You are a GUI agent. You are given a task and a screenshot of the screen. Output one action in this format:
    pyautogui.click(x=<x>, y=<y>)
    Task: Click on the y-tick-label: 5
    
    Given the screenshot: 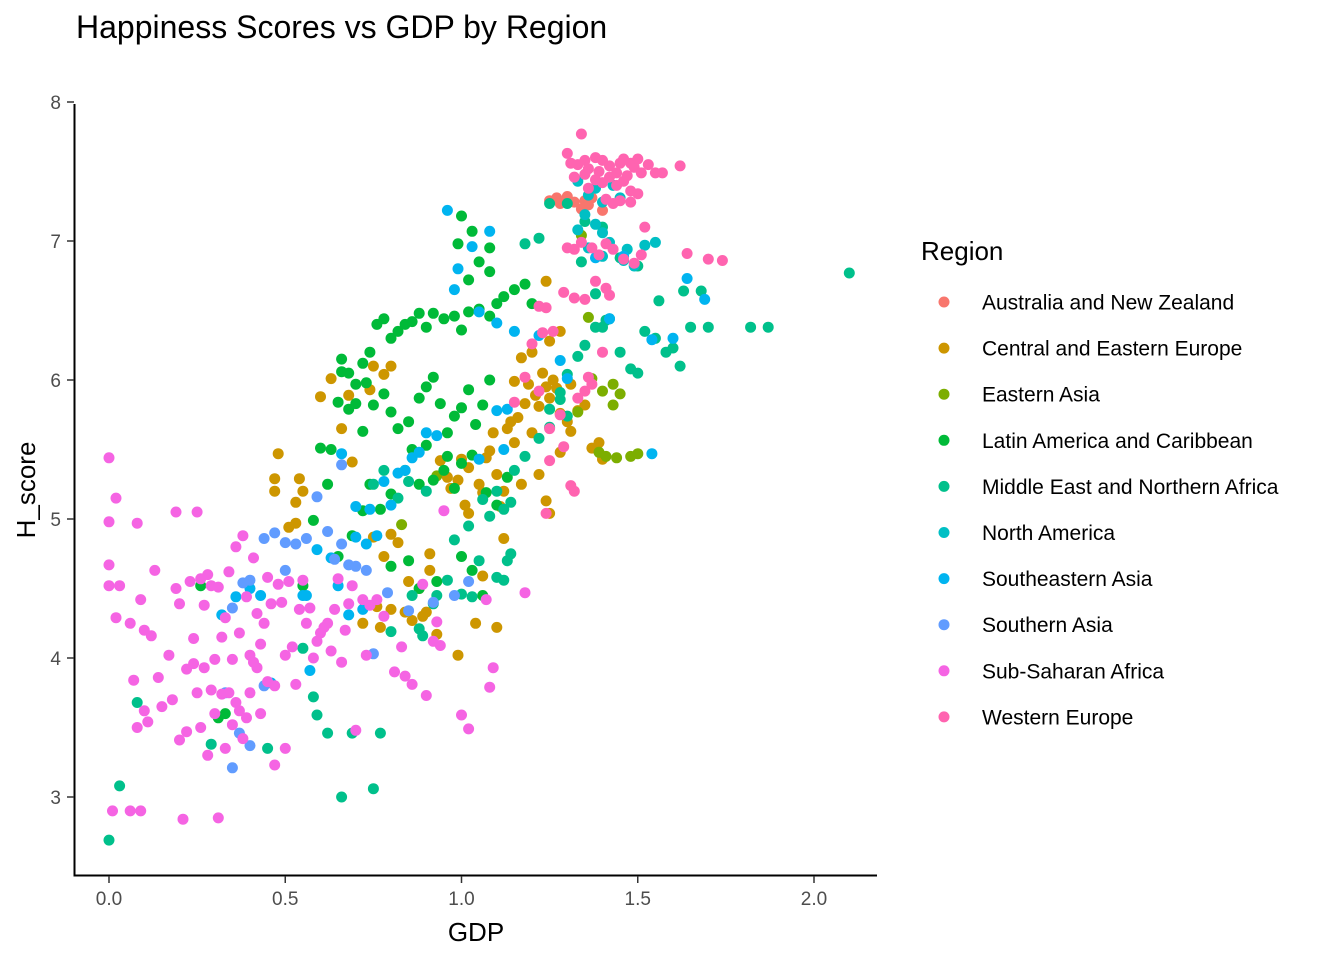 What is the action you would take?
    pyautogui.click(x=55, y=520)
    